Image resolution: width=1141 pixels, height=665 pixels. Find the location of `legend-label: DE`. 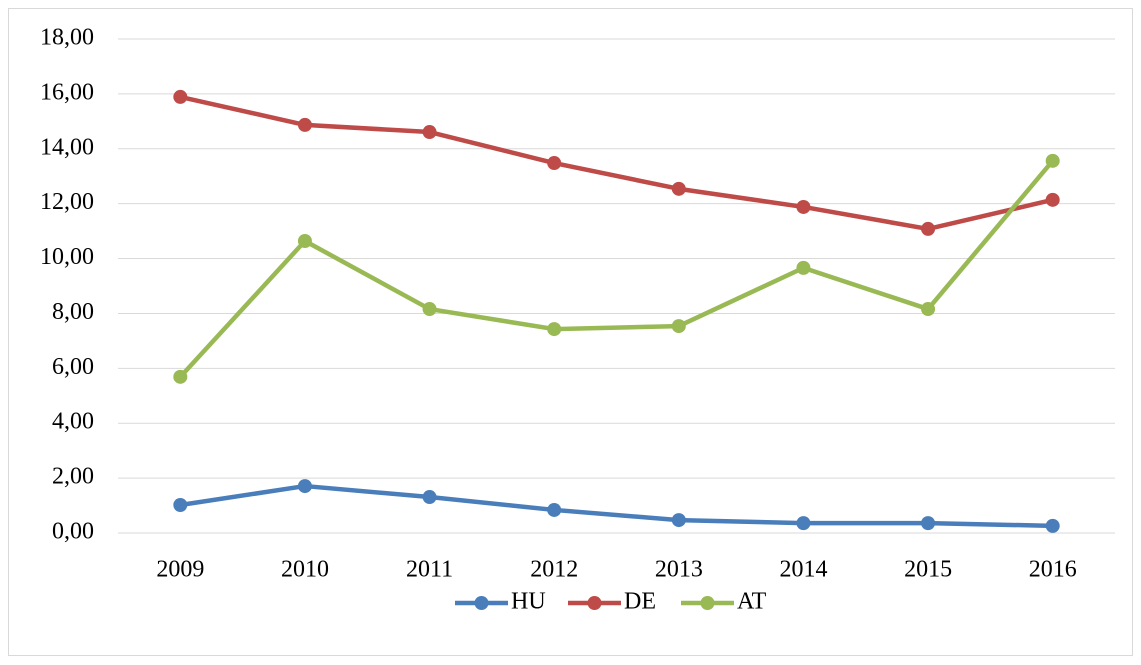

legend-label: DE is located at coordinates (640, 602).